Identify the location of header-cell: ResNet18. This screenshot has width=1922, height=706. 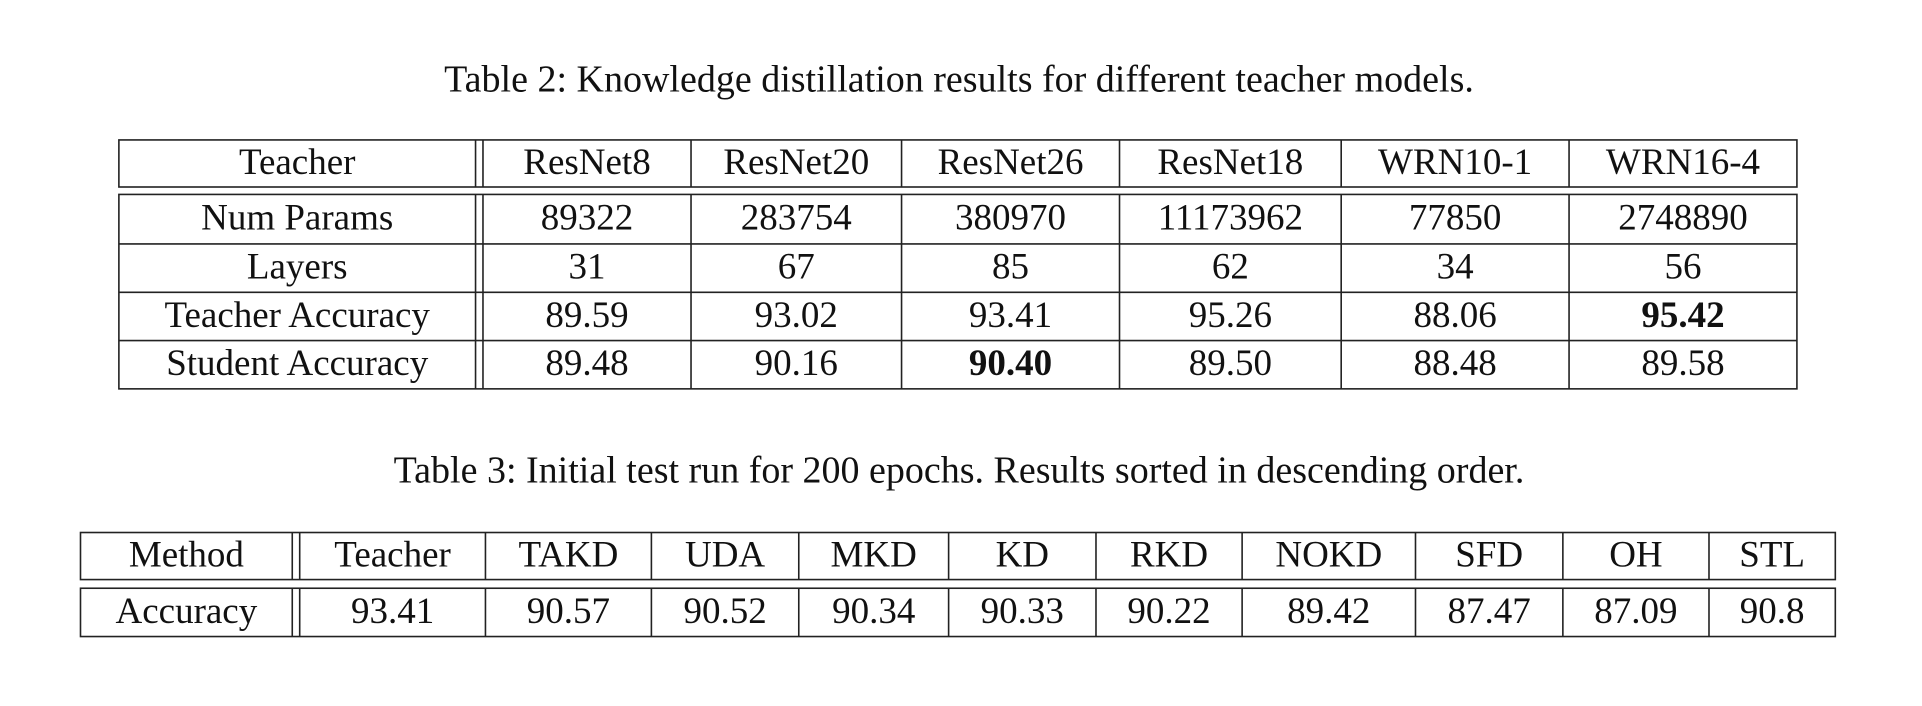
(1230, 162).